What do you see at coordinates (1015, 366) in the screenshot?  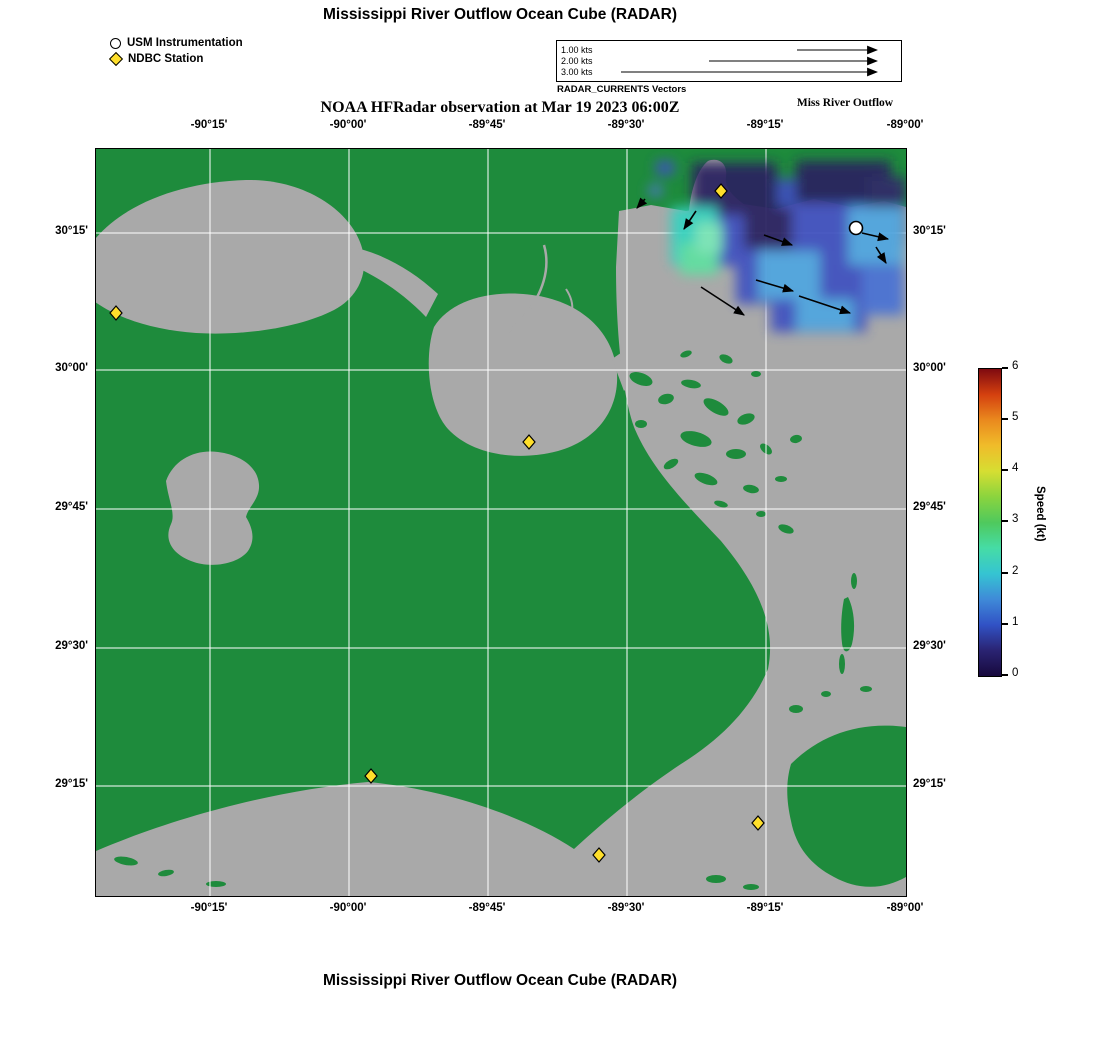 I see `colorbar-tick-label: 6` at bounding box center [1015, 366].